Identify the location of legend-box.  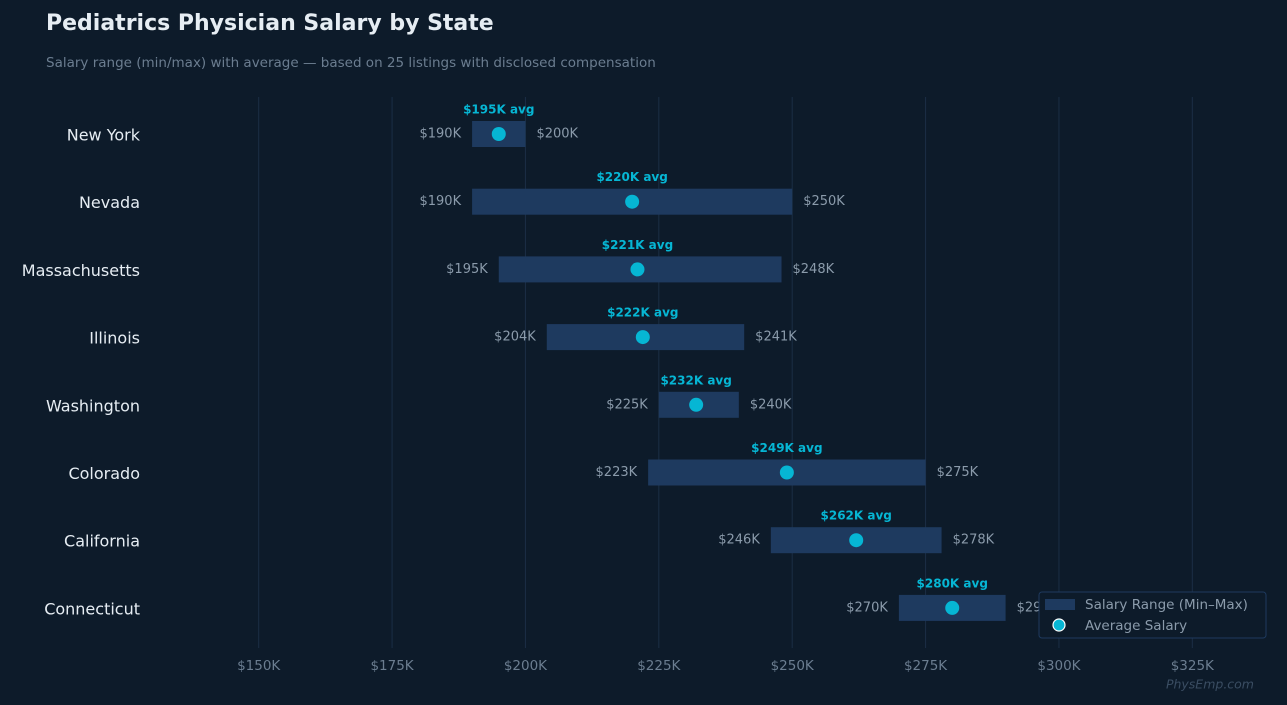
(1152, 615).